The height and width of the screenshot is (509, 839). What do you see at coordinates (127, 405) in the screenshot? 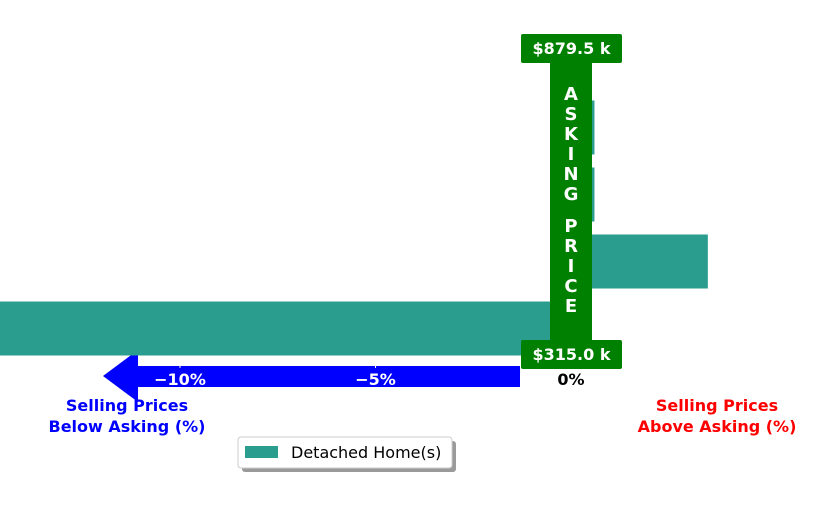
I see `below-asking-label-line1: Selling Prices` at bounding box center [127, 405].